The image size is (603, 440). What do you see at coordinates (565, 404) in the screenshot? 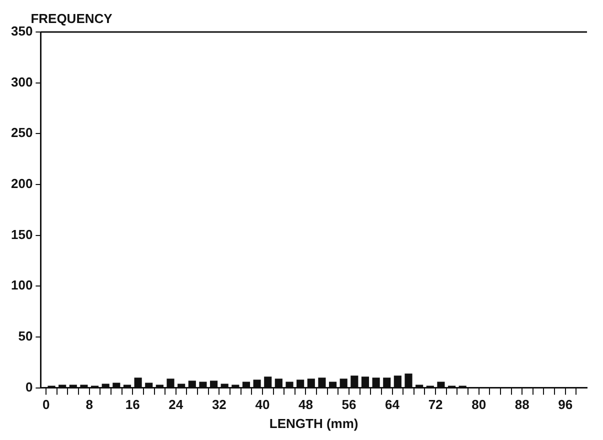
I see `x-tick-label: 96` at bounding box center [565, 404].